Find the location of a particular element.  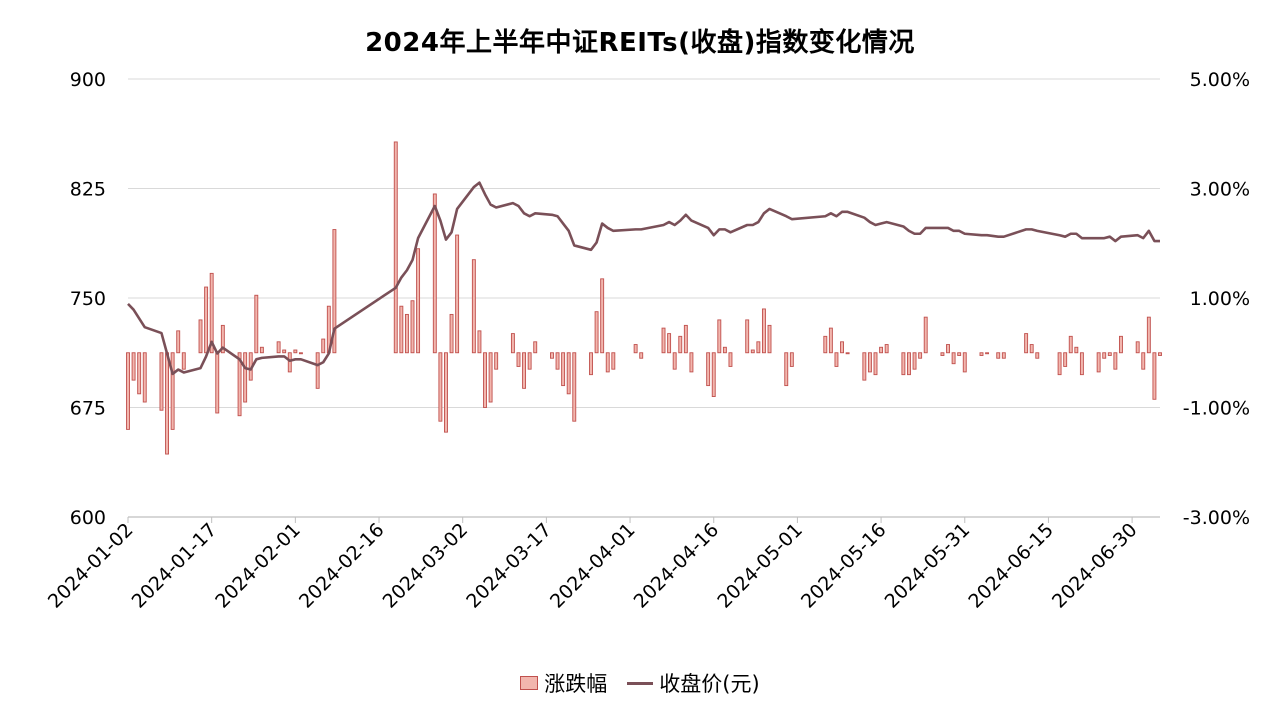

right-tick-label: -3.00% is located at coordinates (1216, 518).